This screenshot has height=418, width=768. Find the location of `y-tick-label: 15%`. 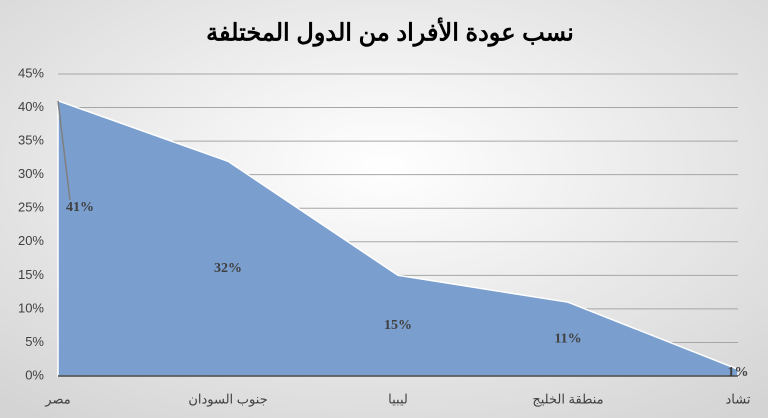

y-tick-label: 15% is located at coordinates (31, 274).